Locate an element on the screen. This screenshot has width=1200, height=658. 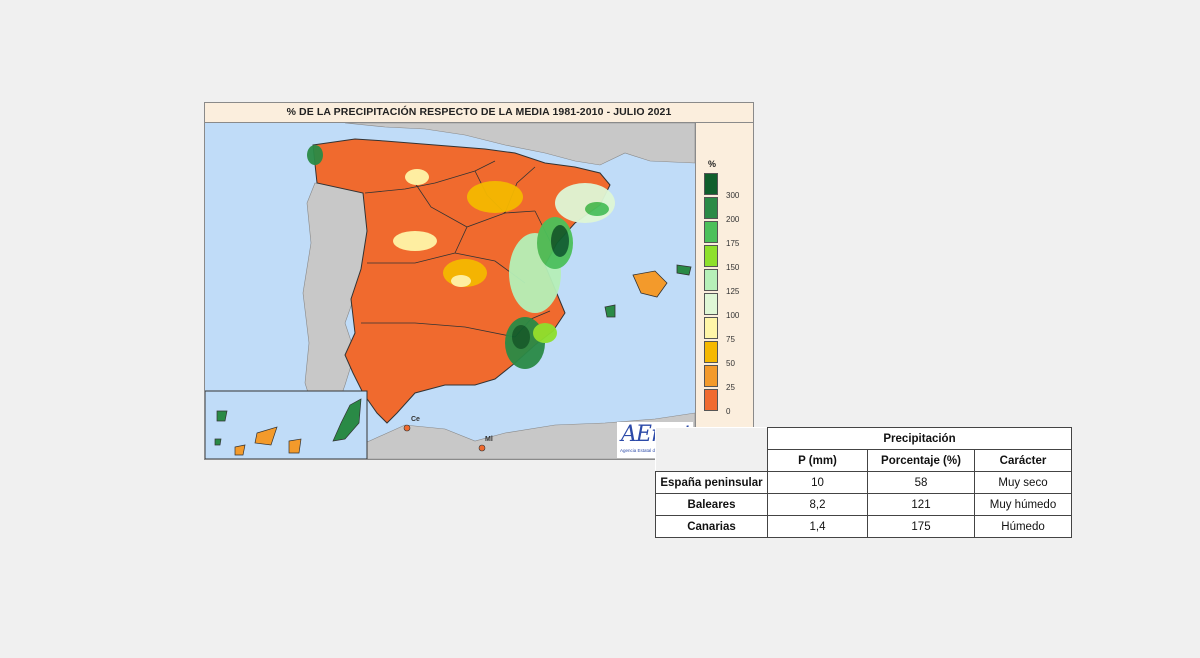
row-porcentaje: 58 is located at coordinates (921, 482).